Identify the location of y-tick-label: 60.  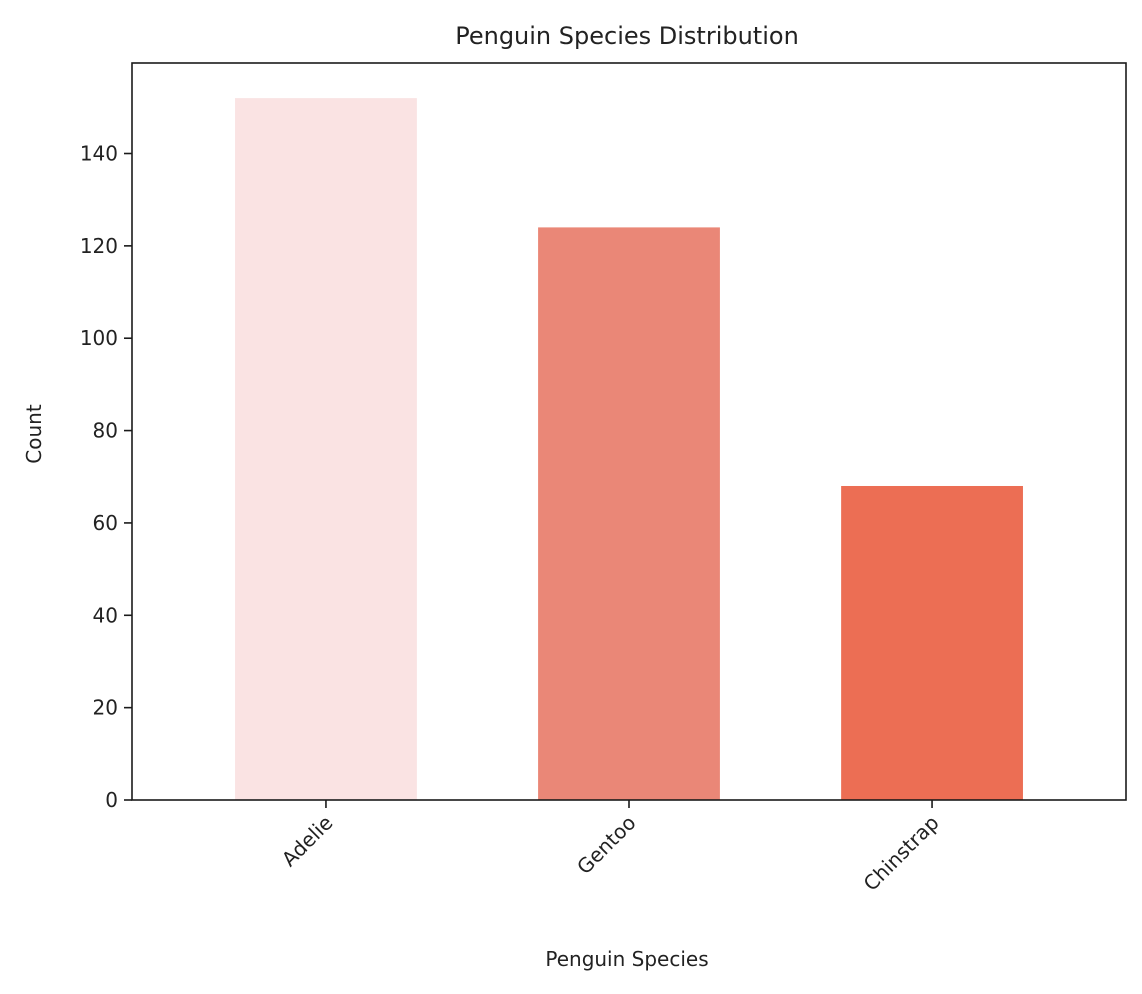
(105, 523).